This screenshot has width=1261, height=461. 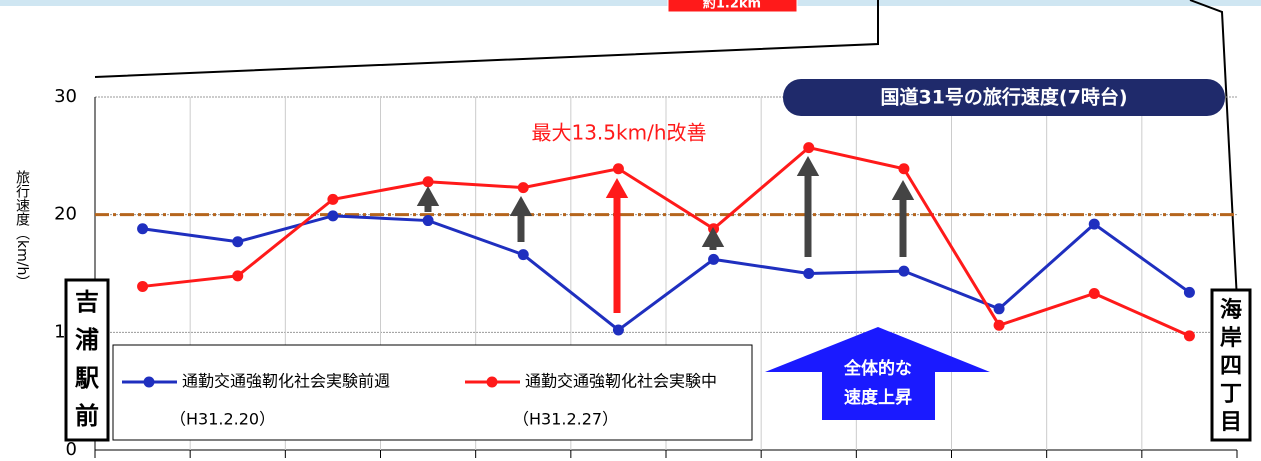 What do you see at coordinates (630, 3) in the screenshot?
I see `map-strip` at bounding box center [630, 3].